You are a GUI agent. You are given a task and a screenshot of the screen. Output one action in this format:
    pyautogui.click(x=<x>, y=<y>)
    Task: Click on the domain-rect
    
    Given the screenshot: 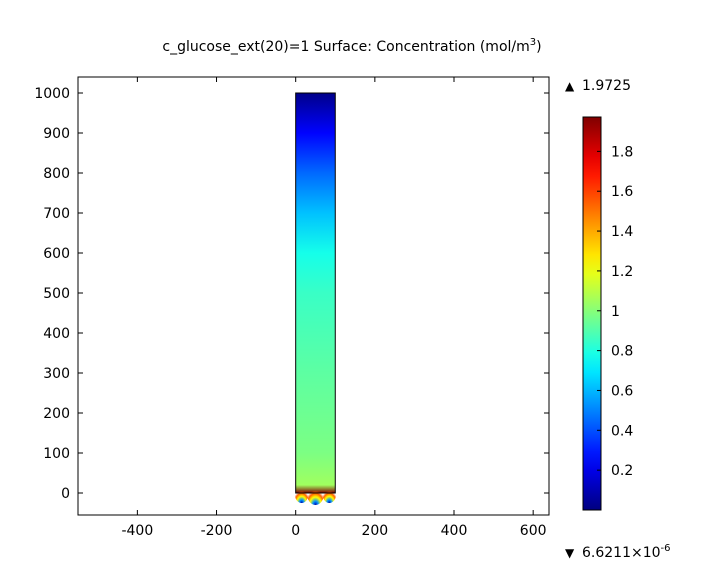 What is the action you would take?
    pyautogui.click(x=315, y=293)
    